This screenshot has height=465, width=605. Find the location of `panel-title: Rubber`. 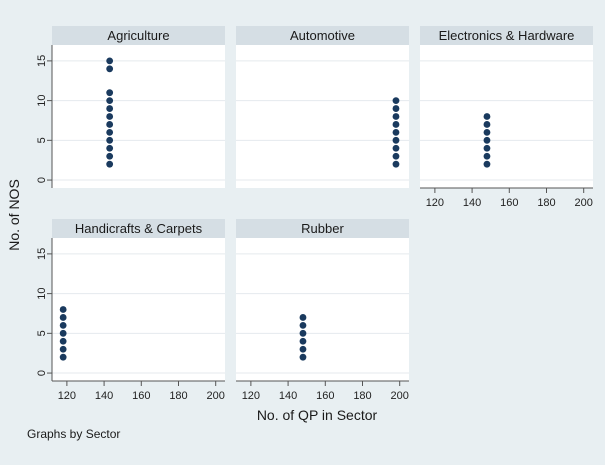

panel-title: Rubber is located at coordinates (322, 228).